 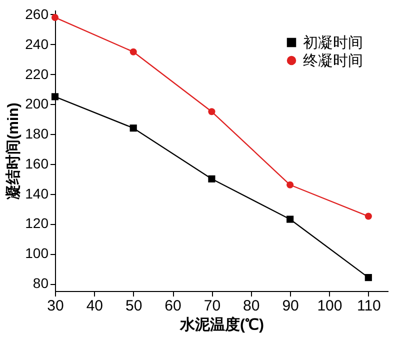 What do you see at coordinates (37, 253) in the screenshot?
I see `y-tick-label: 100` at bounding box center [37, 253].